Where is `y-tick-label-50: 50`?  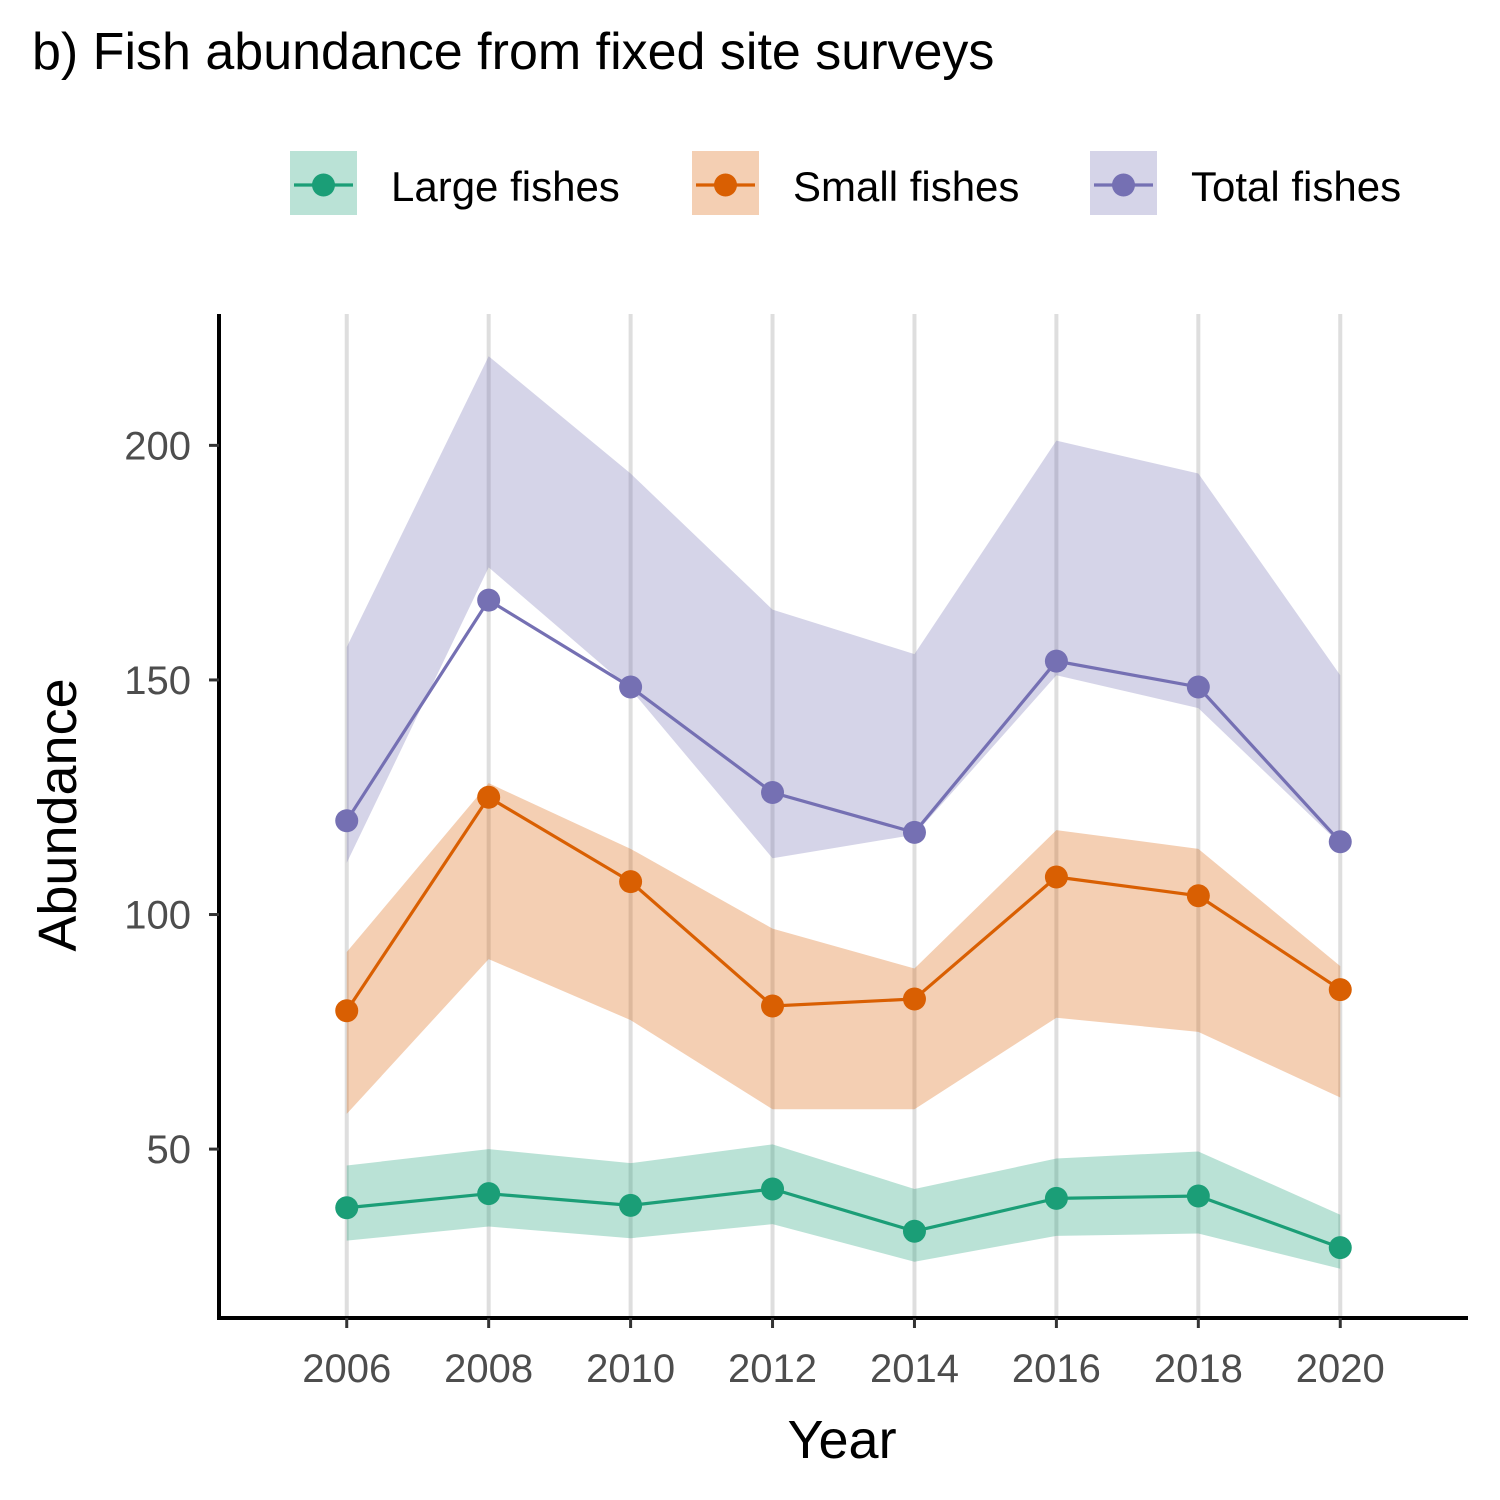
y-tick-label-50: 50 is located at coordinates (169, 1150).